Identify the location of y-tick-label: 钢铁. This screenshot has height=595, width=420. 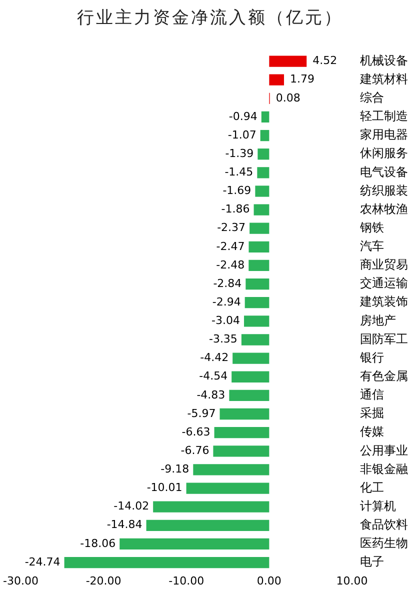
(371, 227).